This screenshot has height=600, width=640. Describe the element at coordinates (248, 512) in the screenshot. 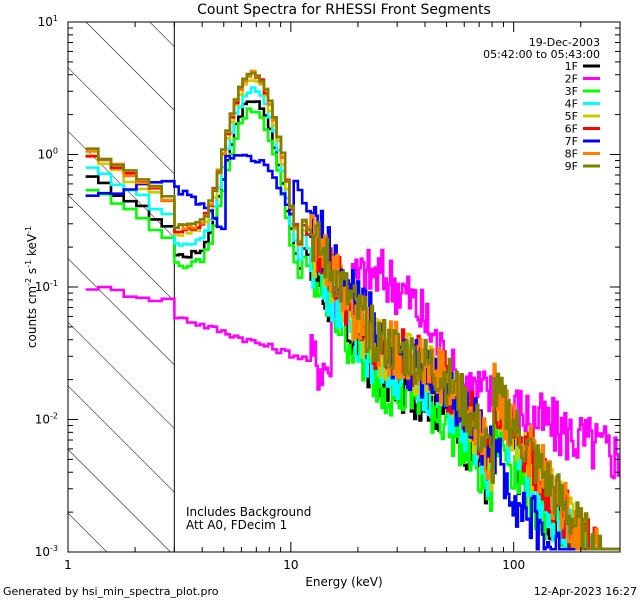

I see `background-note: Includes Background` at that location.